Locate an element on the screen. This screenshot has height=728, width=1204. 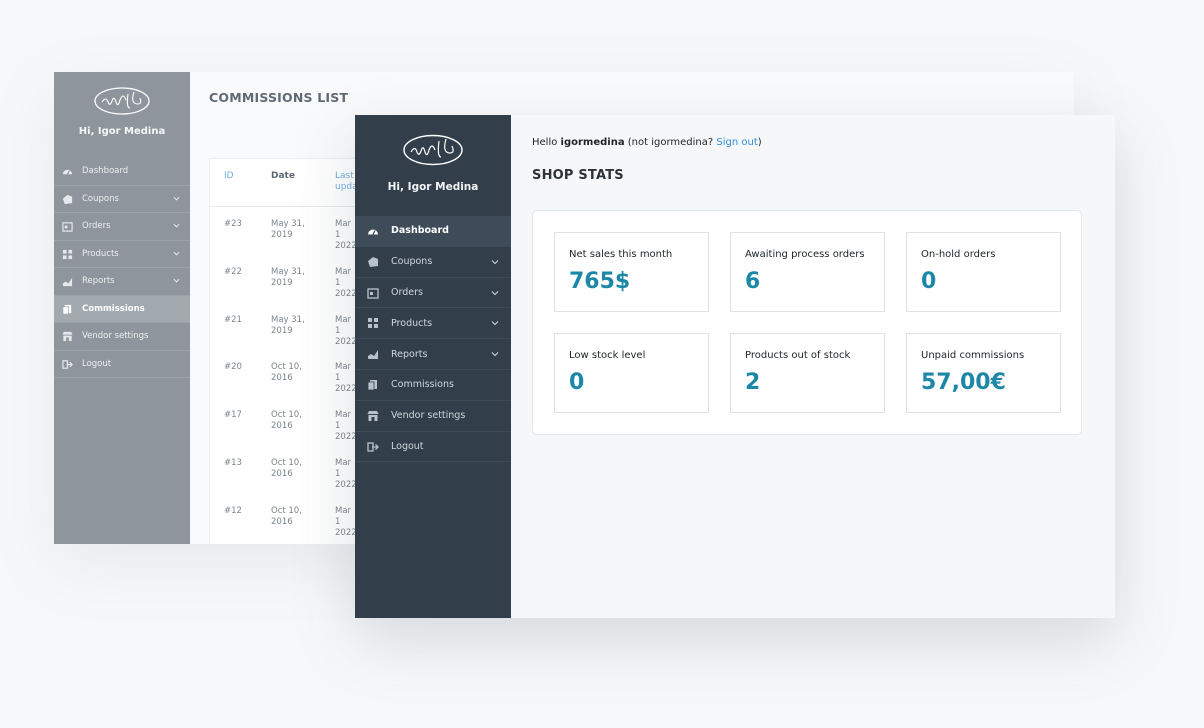
sidebar-item-commissions: Commissions is located at coordinates (433, 385).